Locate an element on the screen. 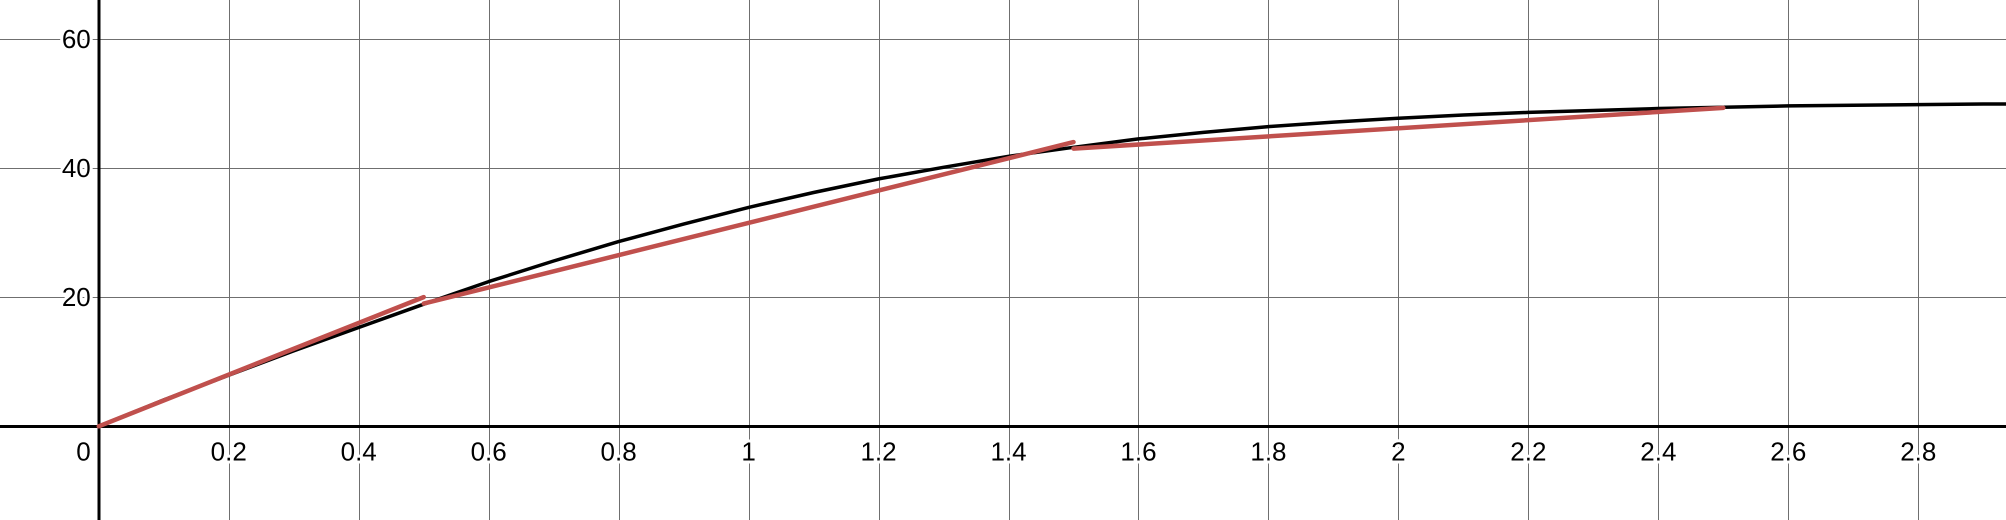  x-tick-label: 1 is located at coordinates (748, 451).